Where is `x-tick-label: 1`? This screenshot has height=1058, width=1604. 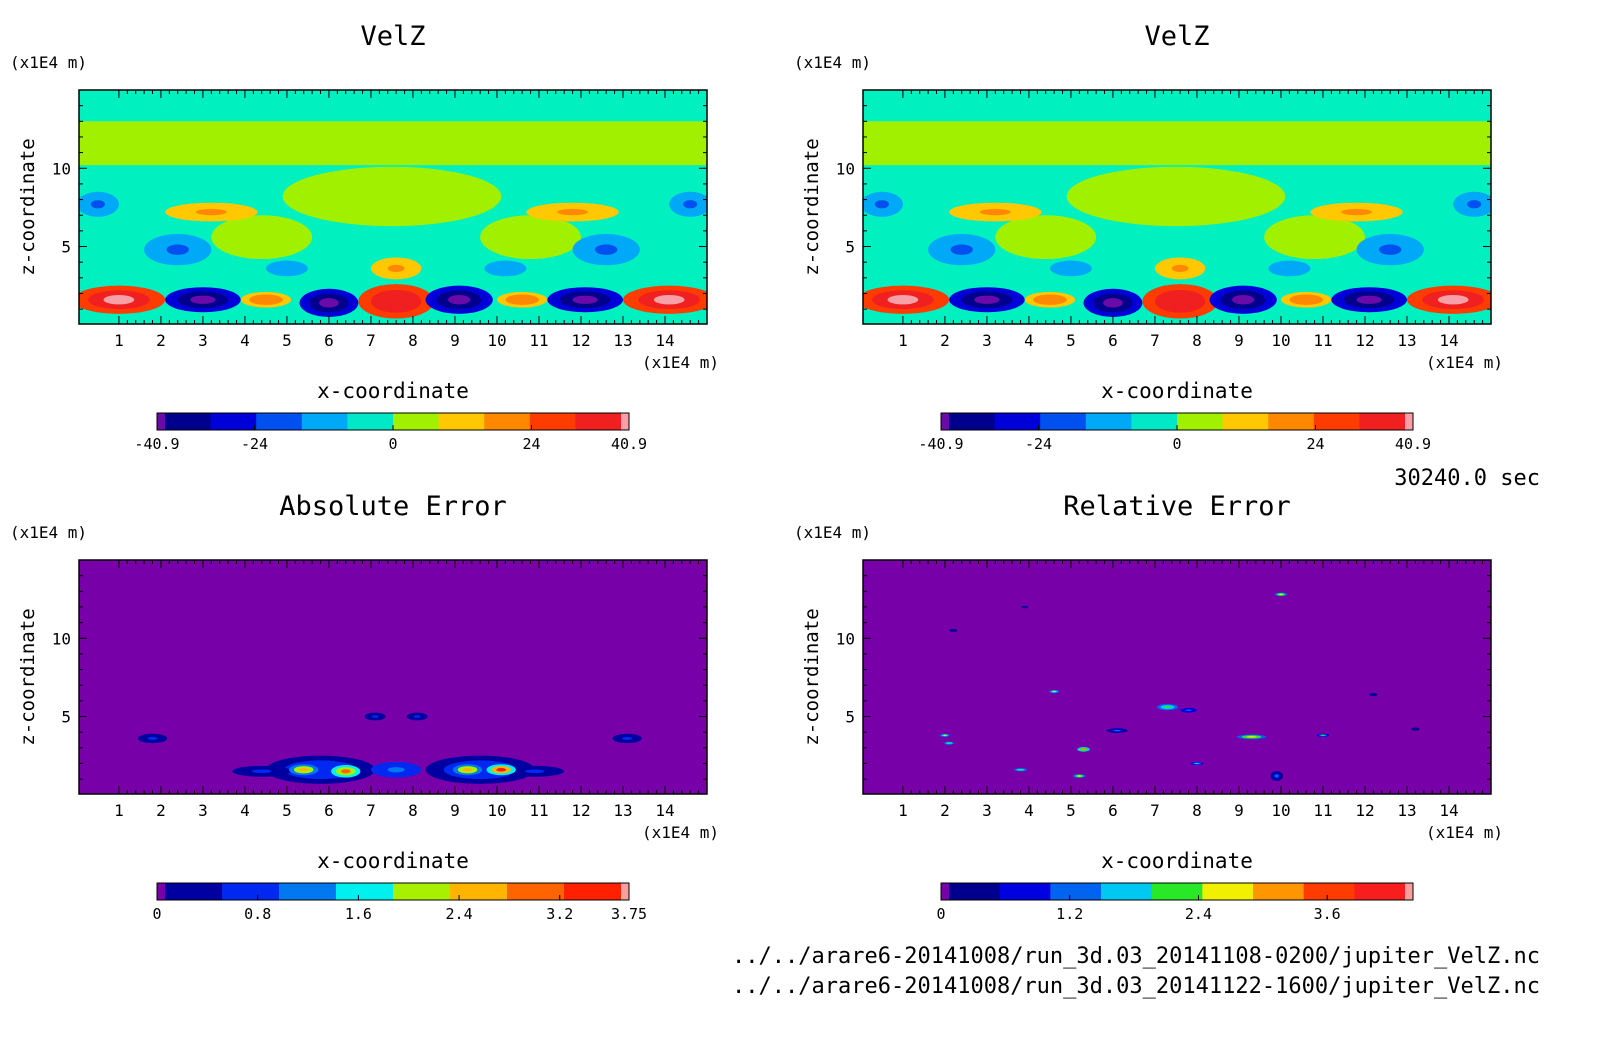 x-tick-label: 1 is located at coordinates (119, 340).